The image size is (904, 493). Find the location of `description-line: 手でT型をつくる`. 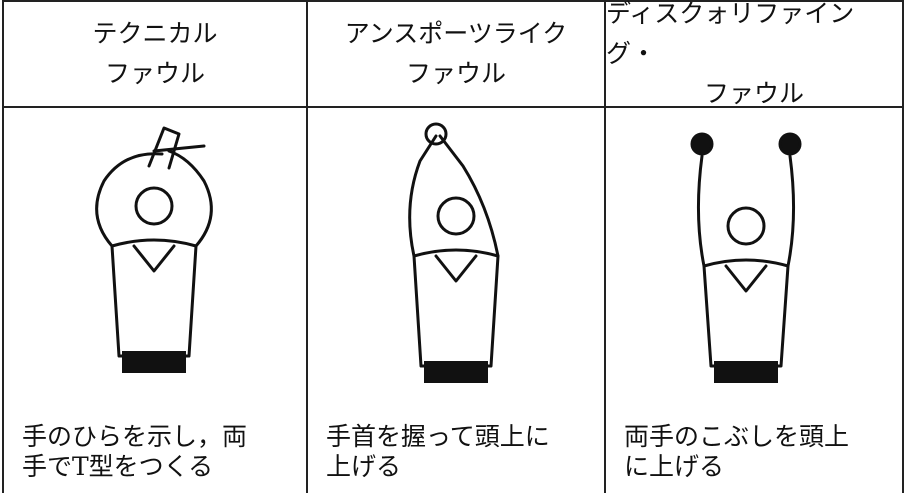

description-line: 手でT型をつくる is located at coordinates (118, 466).